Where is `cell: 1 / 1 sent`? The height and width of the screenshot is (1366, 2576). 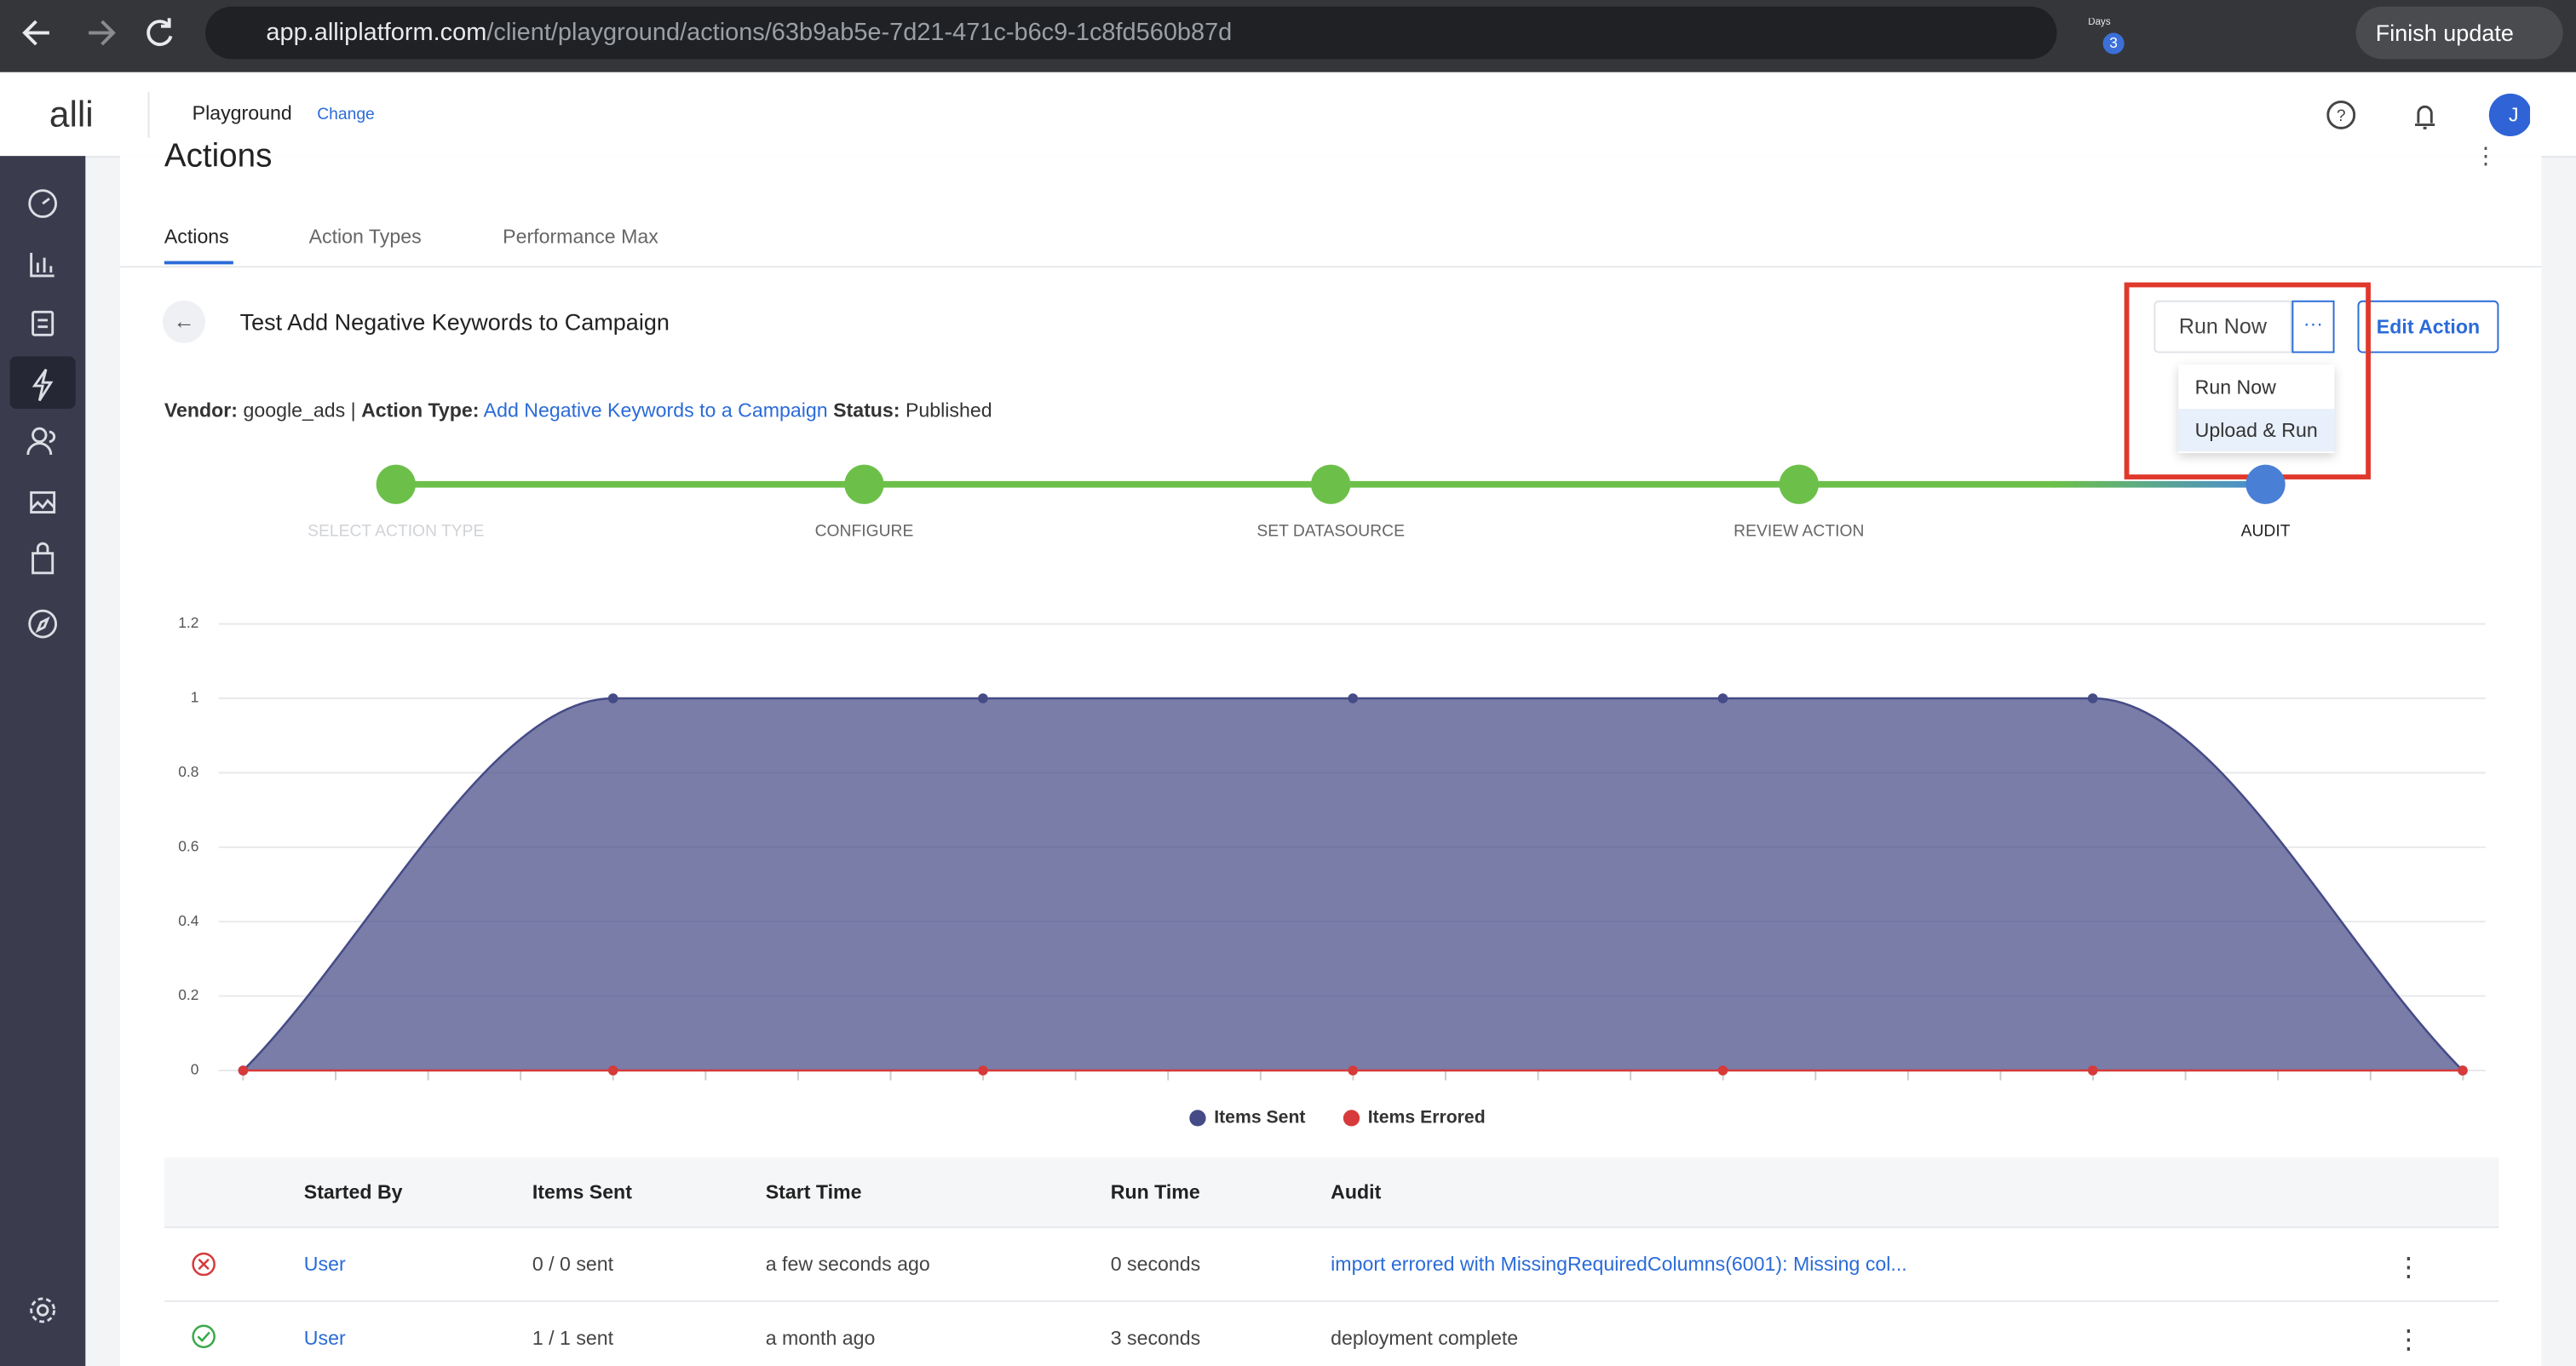 cell: 1 / 1 sent is located at coordinates (573, 1338).